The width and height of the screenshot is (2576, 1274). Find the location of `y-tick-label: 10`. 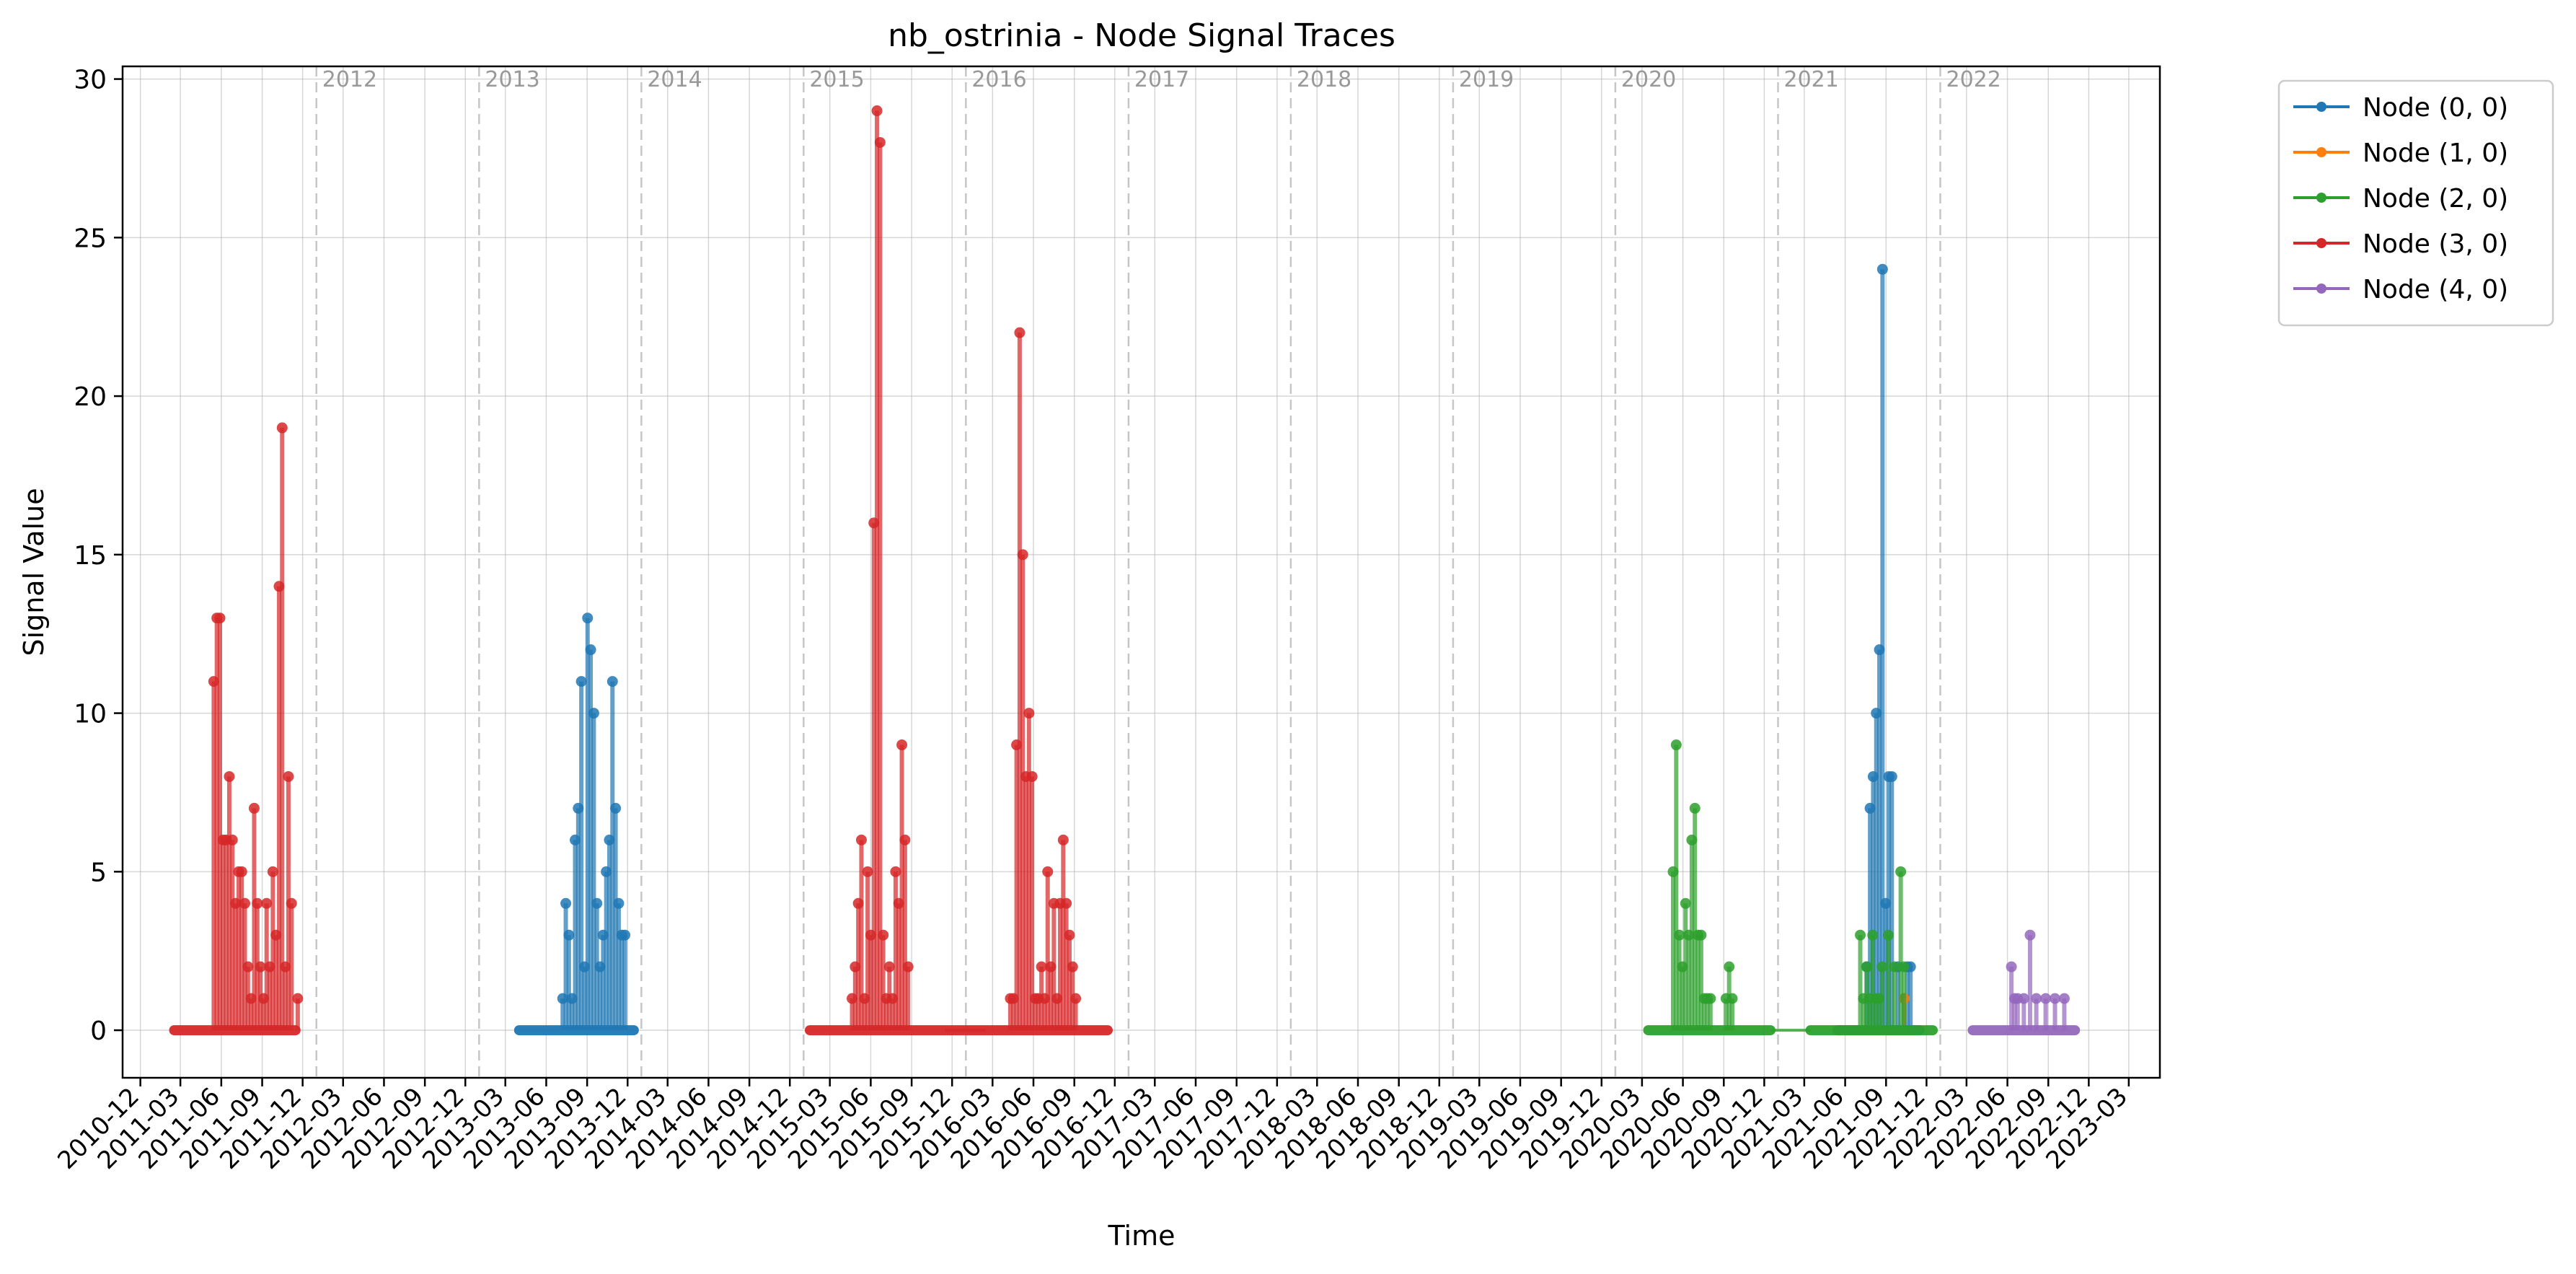

y-tick-label: 10 is located at coordinates (90, 715).